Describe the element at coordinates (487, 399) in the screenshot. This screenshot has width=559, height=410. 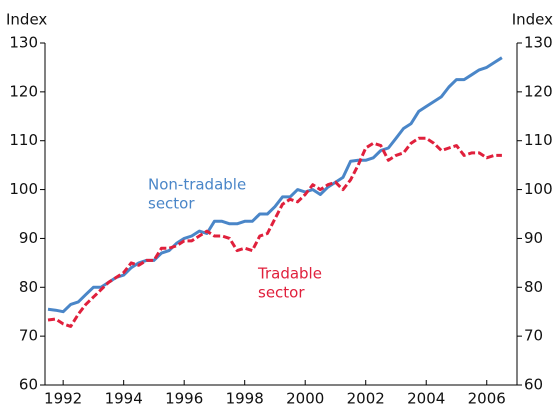
I see `x-tick-label: 2006` at that location.